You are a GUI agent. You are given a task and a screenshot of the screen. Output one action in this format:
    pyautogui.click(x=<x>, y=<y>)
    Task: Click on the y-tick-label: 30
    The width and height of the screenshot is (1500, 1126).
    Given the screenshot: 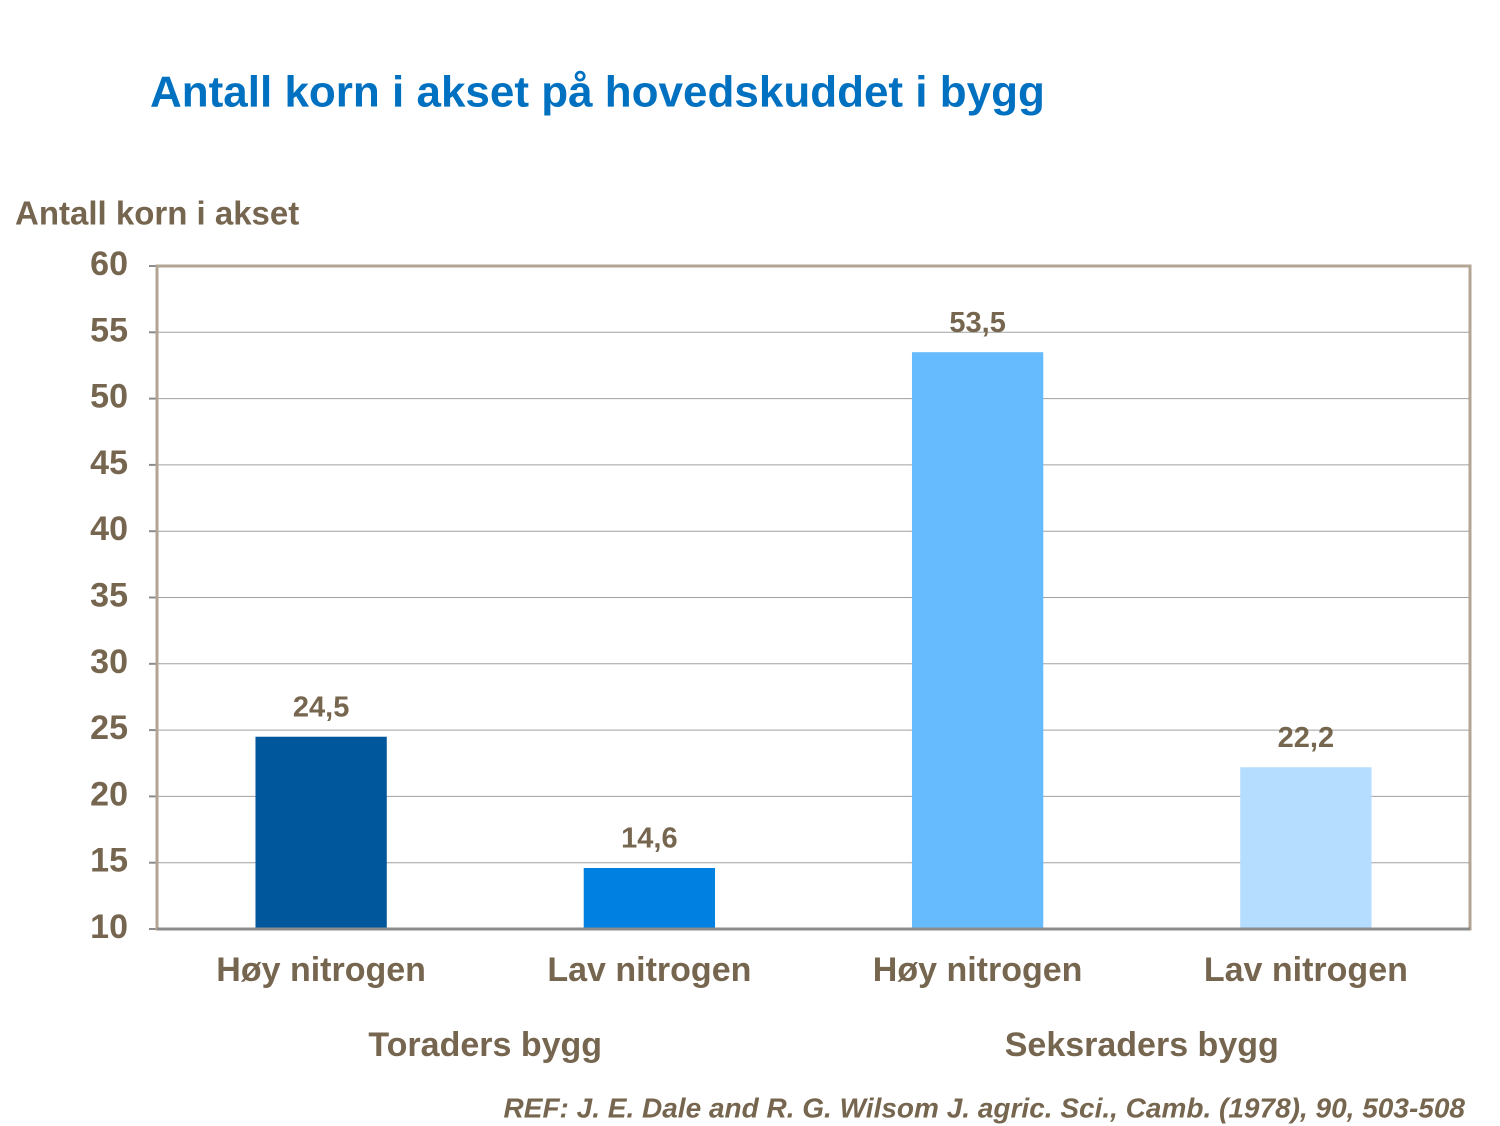 What is the action you would take?
    pyautogui.click(x=109, y=662)
    